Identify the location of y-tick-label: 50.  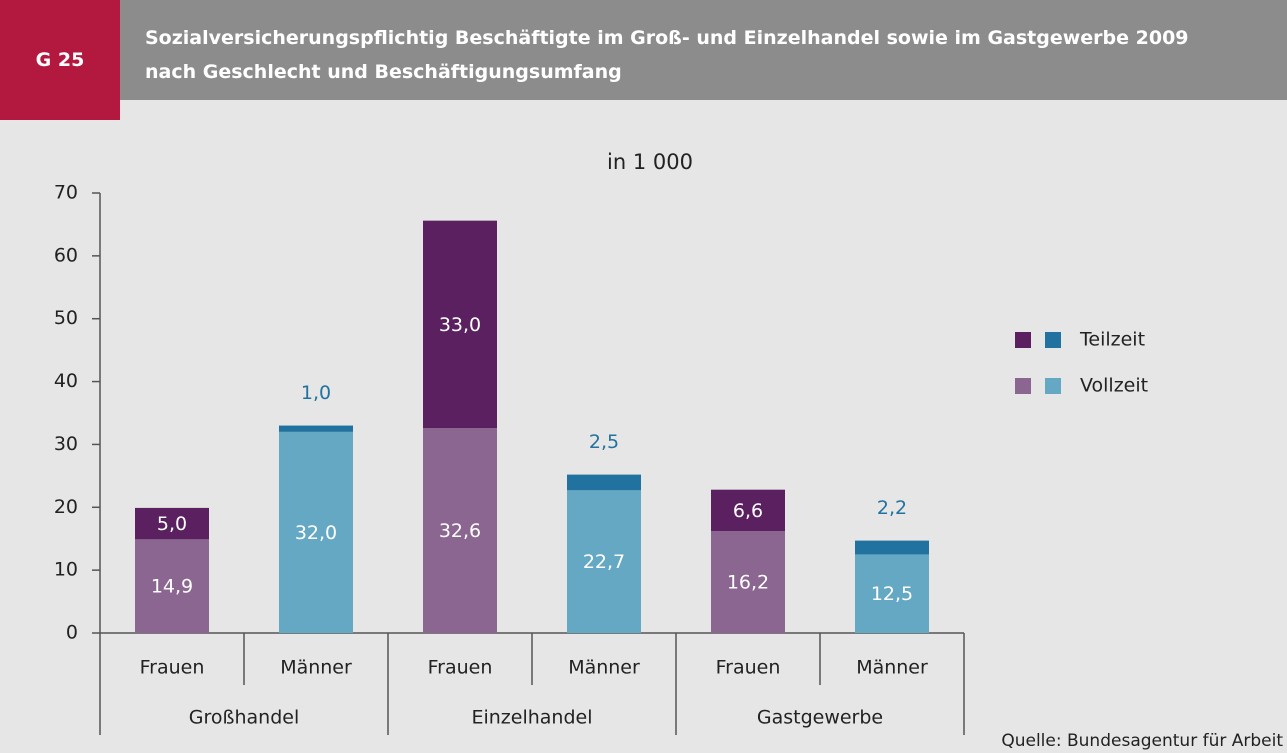
(66, 318).